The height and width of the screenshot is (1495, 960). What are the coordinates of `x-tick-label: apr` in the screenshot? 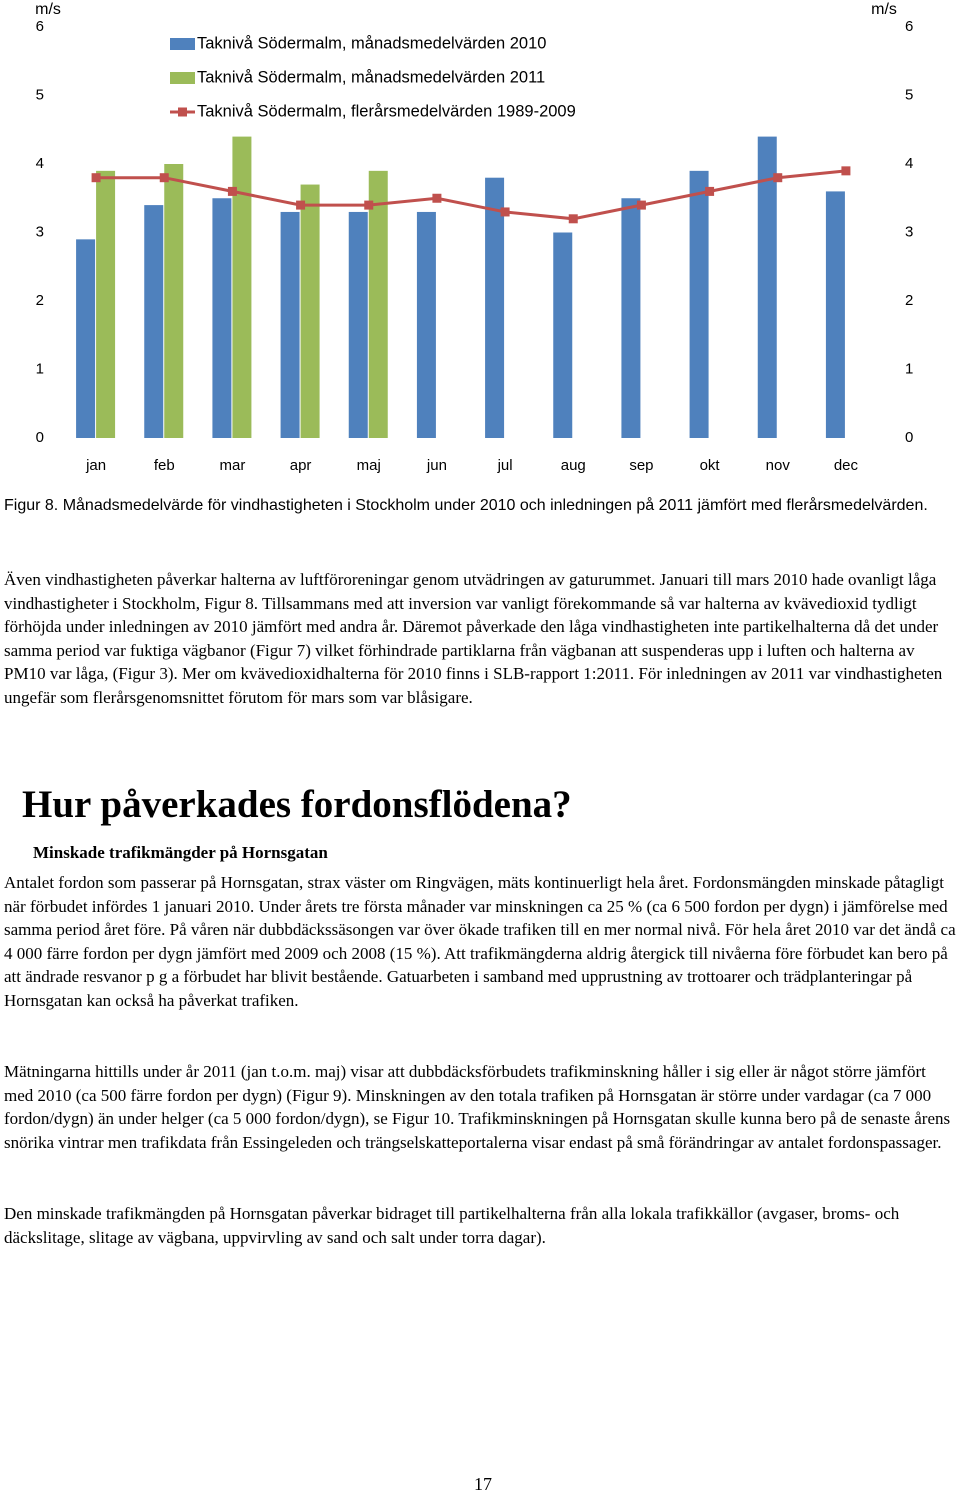 It's located at (301, 465).